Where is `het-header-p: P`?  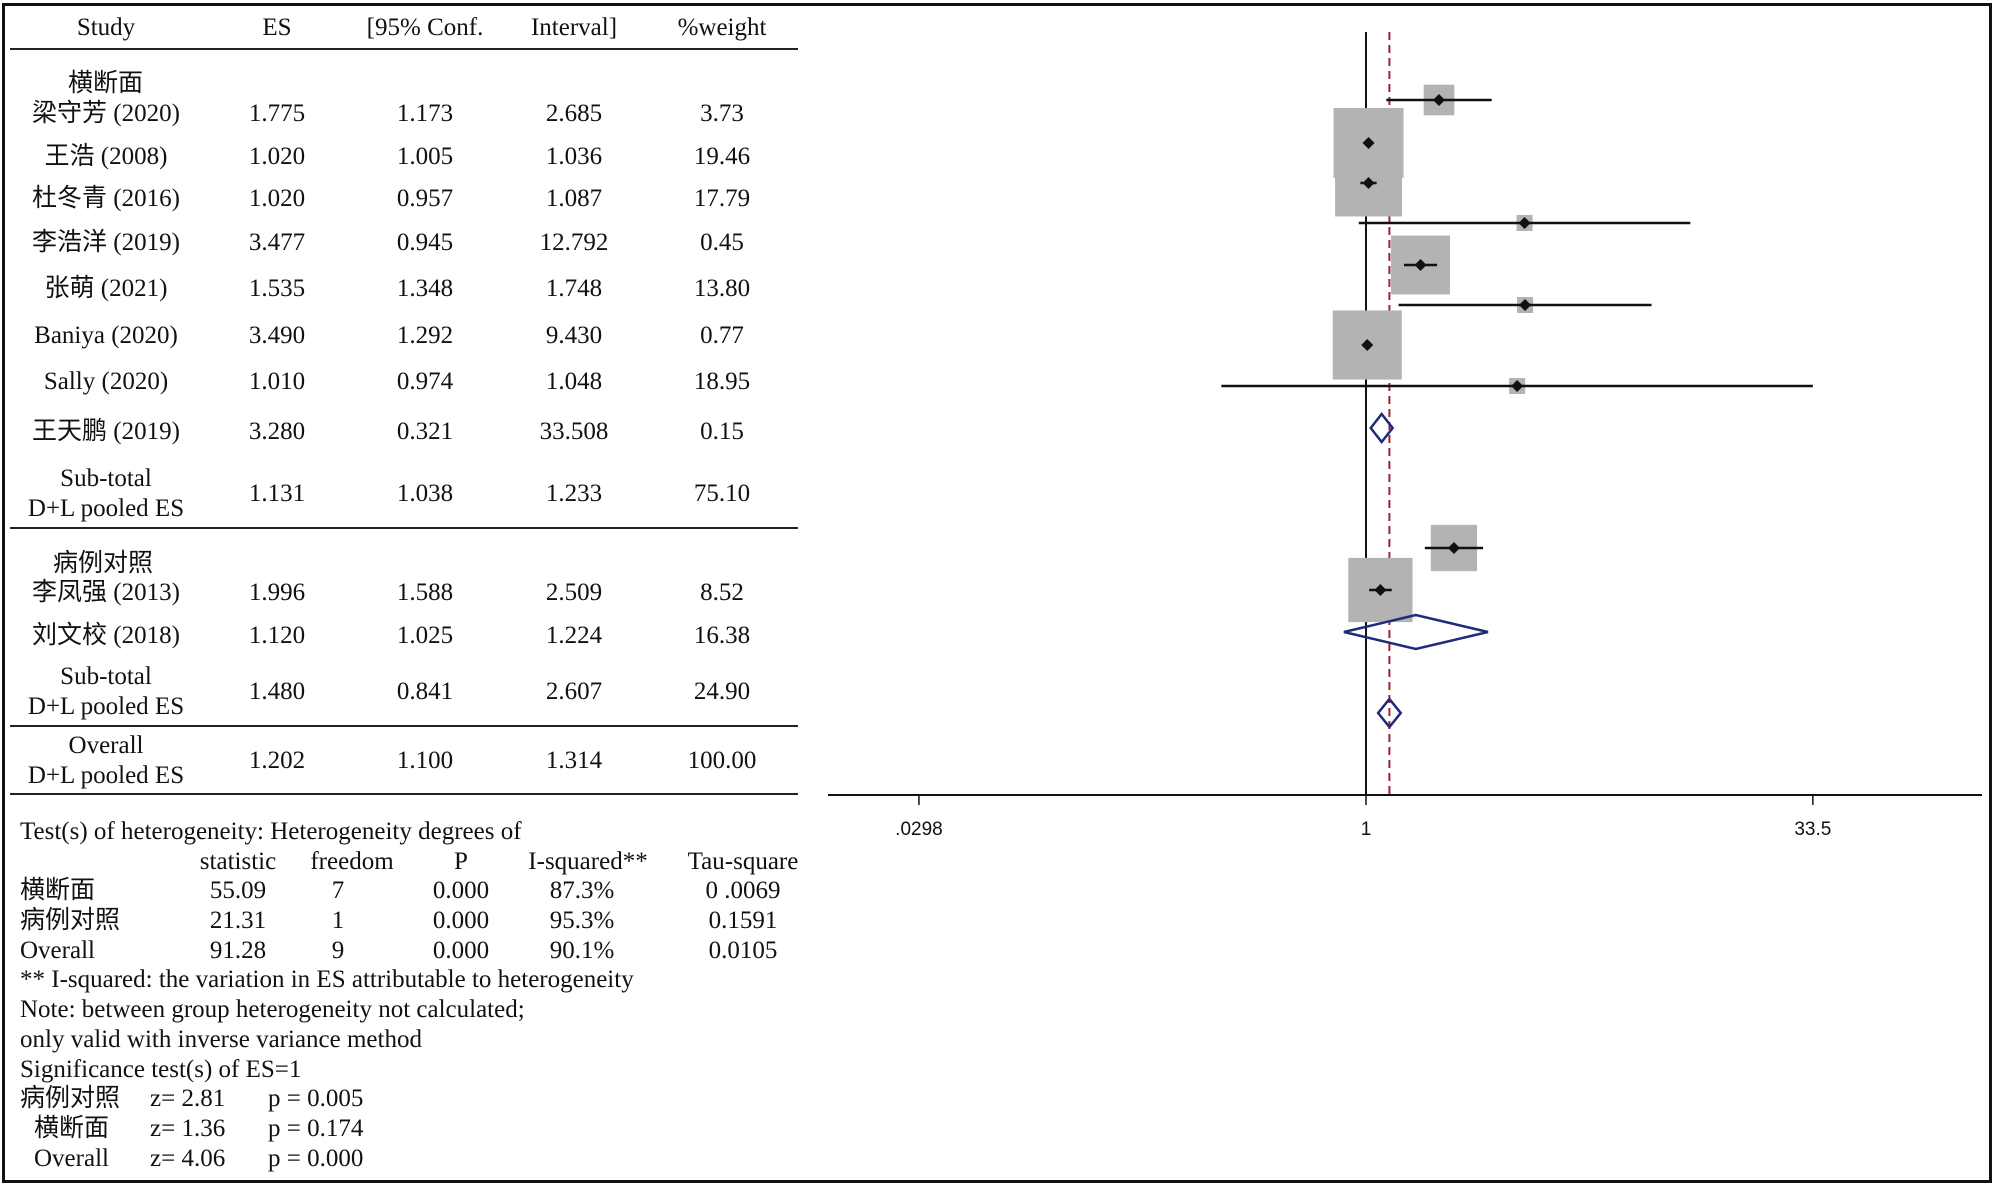
het-header-p: P is located at coordinates (461, 861).